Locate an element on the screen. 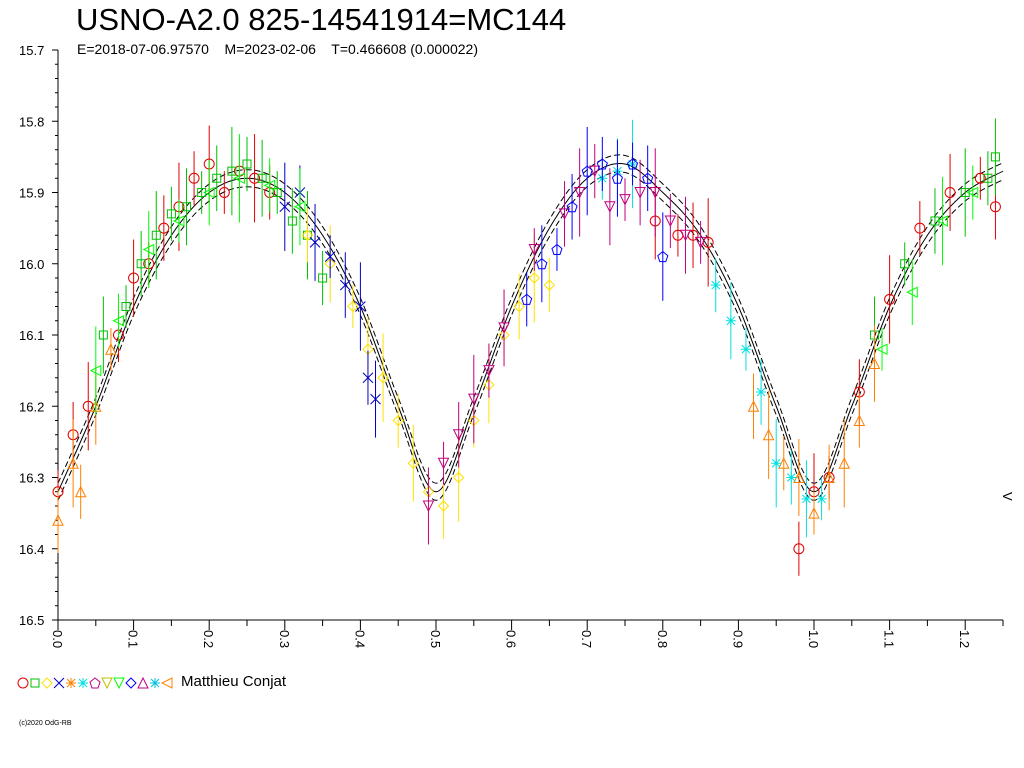 The width and height of the screenshot is (1024, 768). x-tick-label: 0.2 is located at coordinates (208, 639).